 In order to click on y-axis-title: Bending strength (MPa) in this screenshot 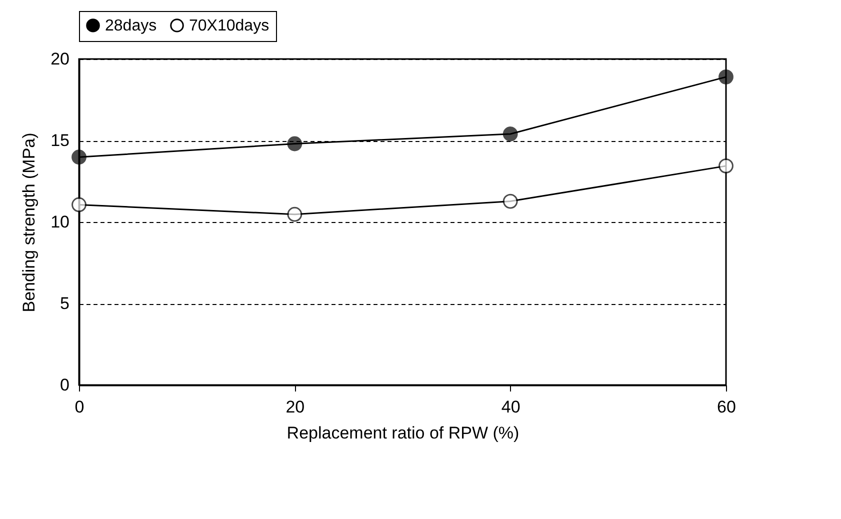, I will do `click(29, 222)`.